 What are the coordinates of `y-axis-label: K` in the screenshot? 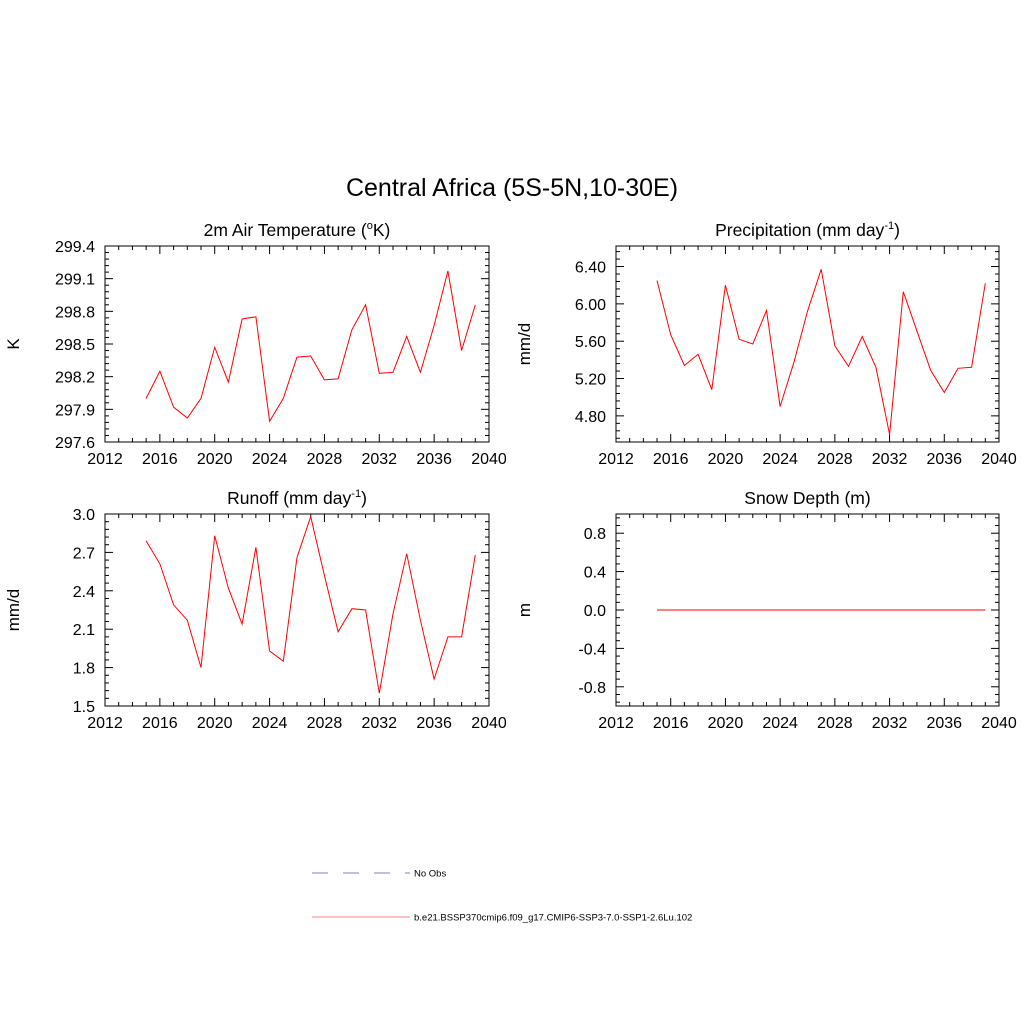 It's located at (13, 344).